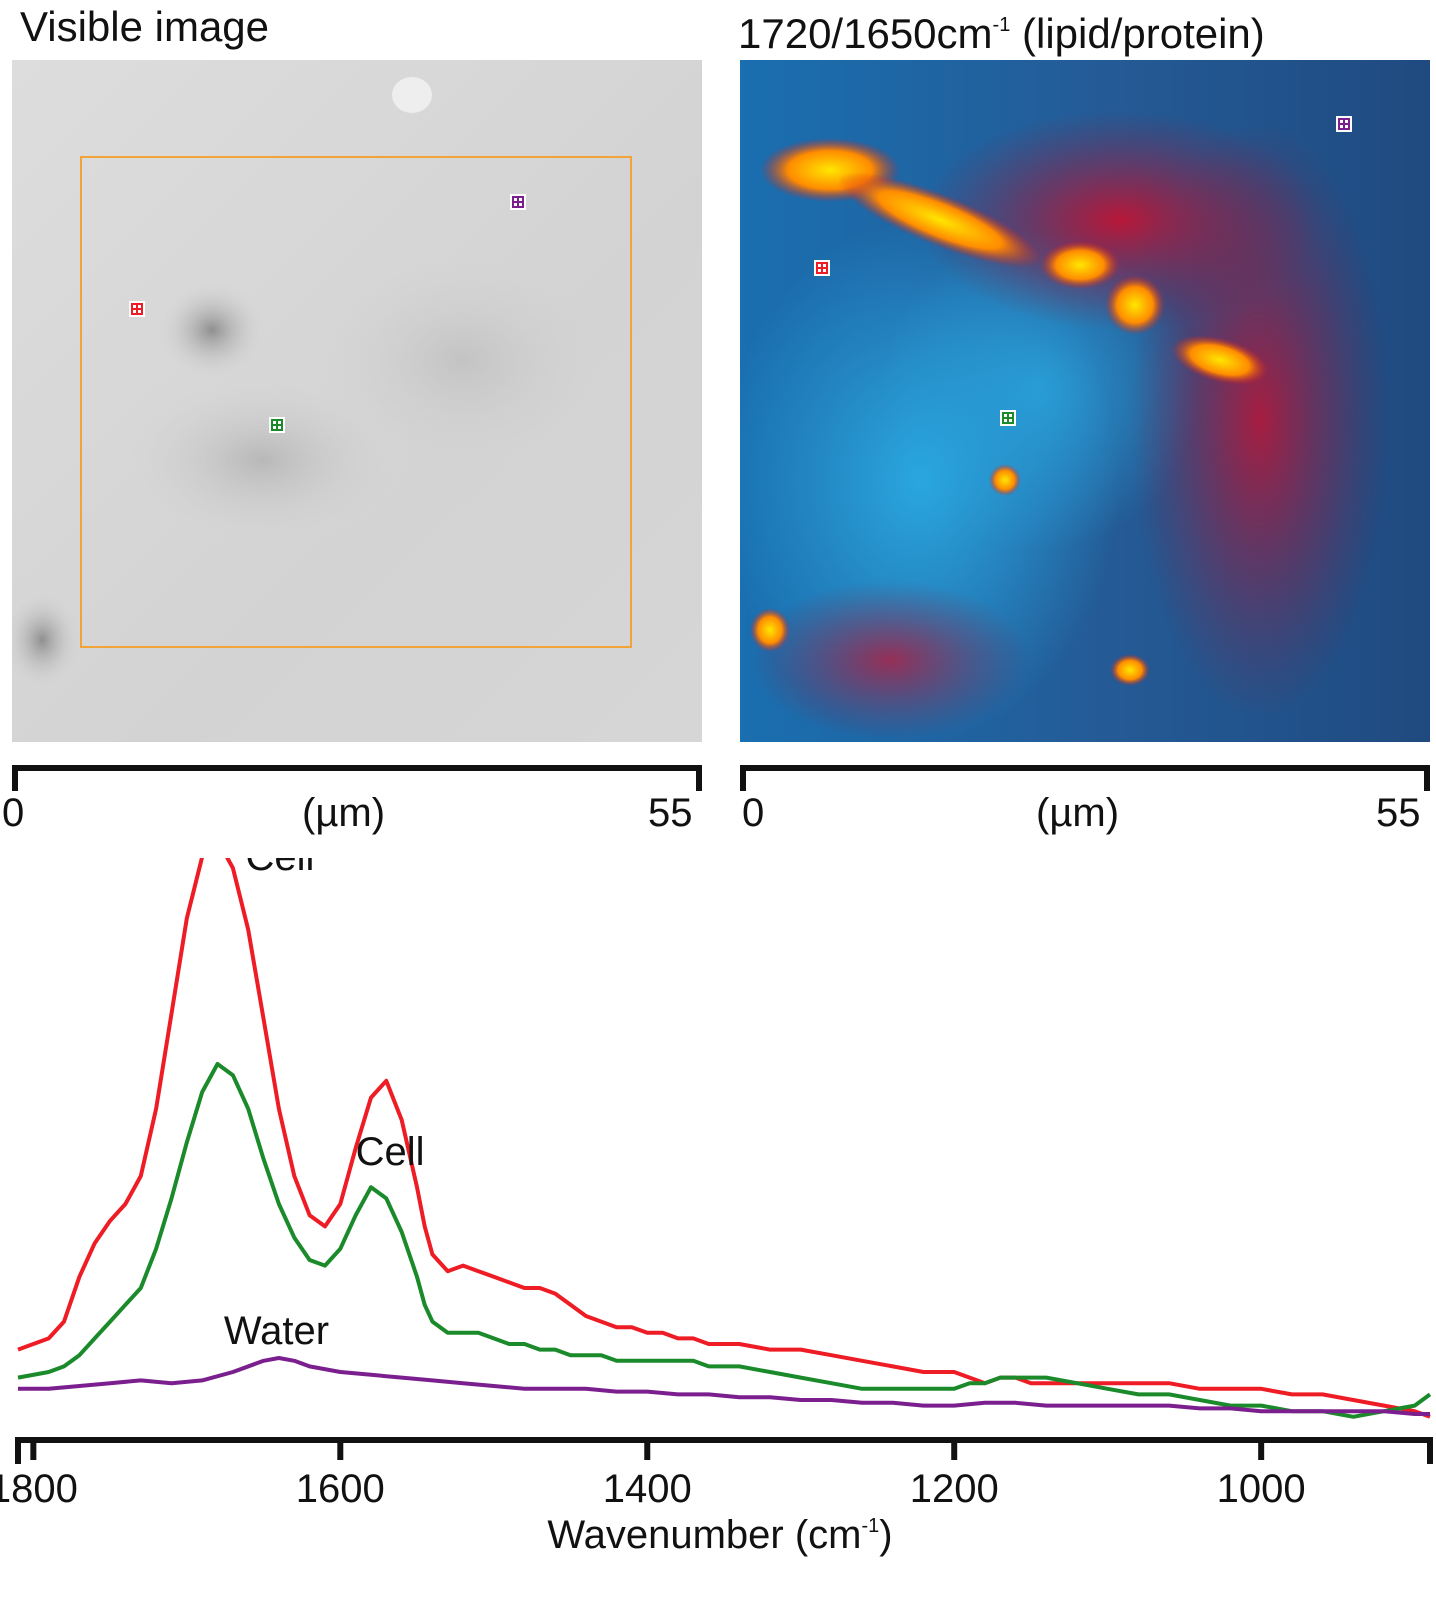  I want to click on x-tick-label-1400: 1400, so click(647, 1489).